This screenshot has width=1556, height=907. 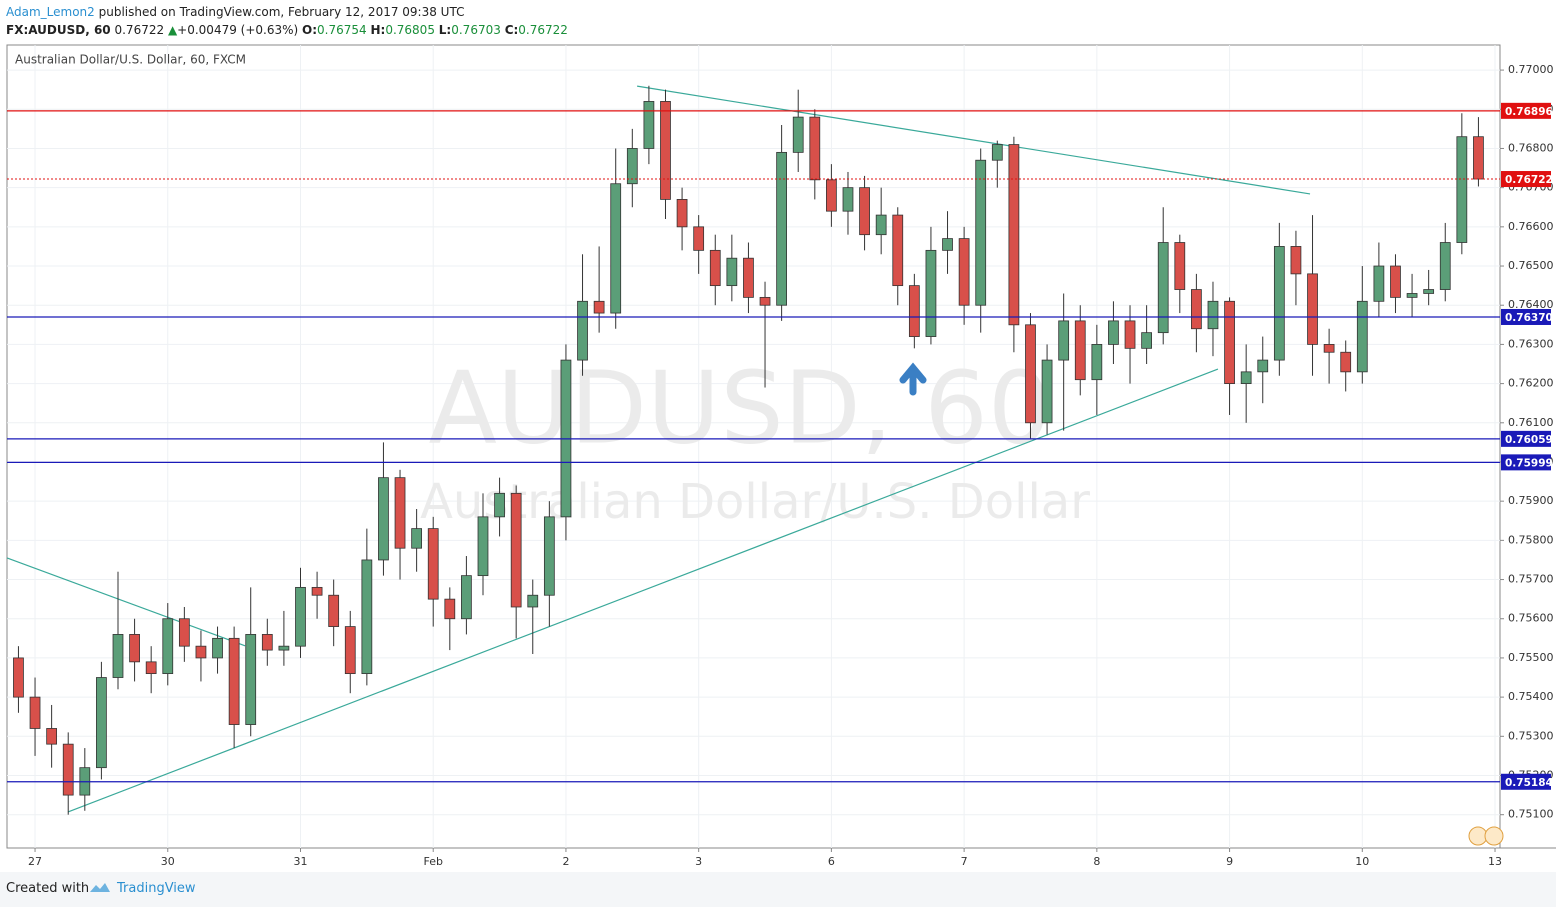 I want to click on y-tick-label: 0.75400, so click(x=1531, y=696).